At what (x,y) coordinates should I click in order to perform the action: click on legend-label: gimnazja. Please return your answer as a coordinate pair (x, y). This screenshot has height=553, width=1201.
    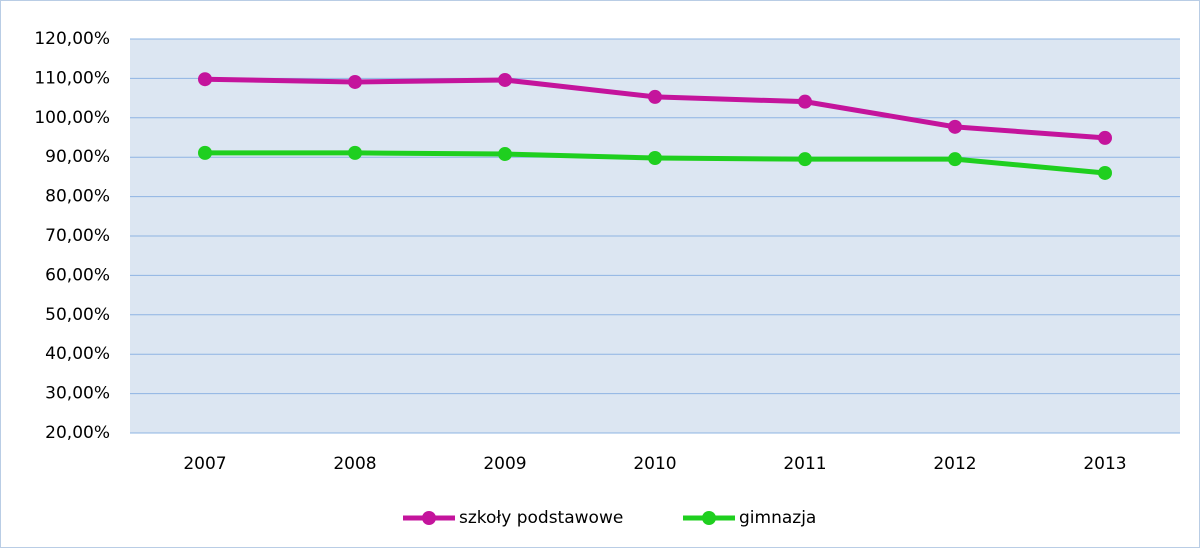
    Looking at the image, I should click on (777, 518).